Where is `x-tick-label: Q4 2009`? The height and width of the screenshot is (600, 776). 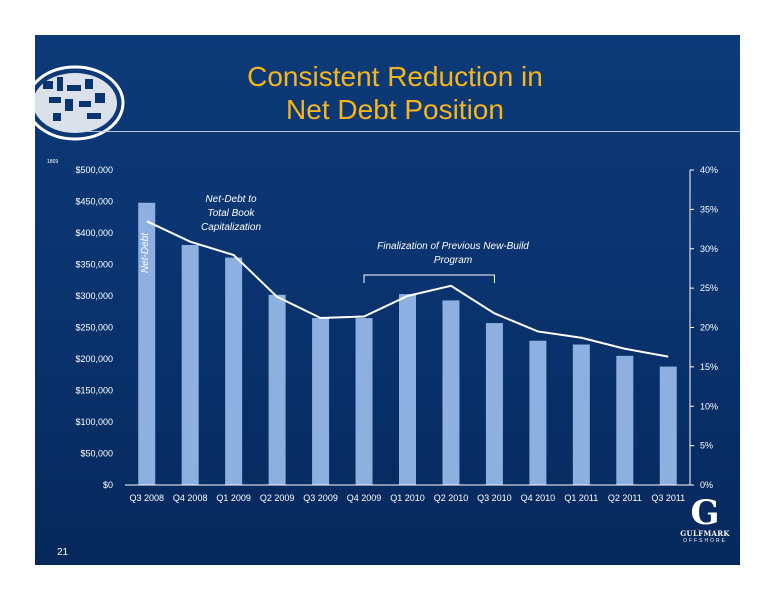
x-tick-label: Q4 2009 is located at coordinates (364, 498).